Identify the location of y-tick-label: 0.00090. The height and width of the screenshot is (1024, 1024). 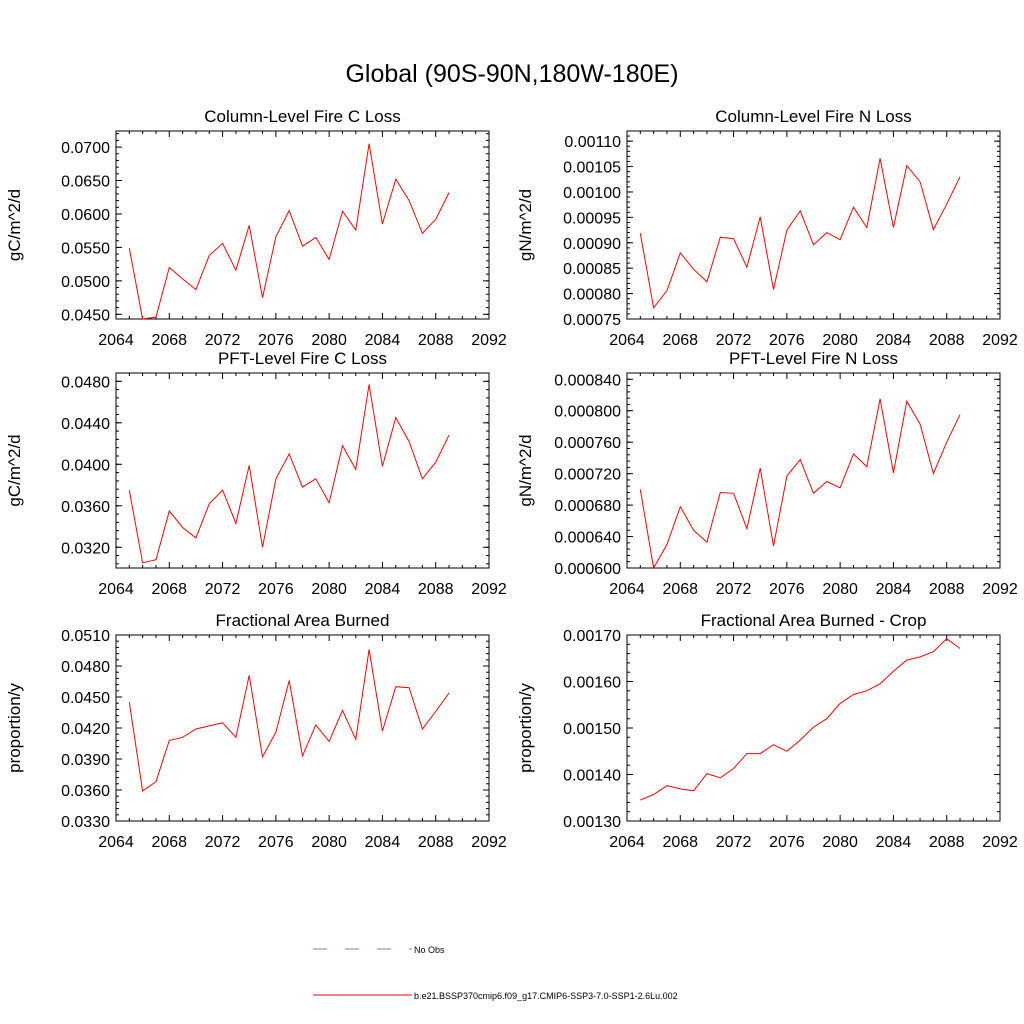
(592, 244).